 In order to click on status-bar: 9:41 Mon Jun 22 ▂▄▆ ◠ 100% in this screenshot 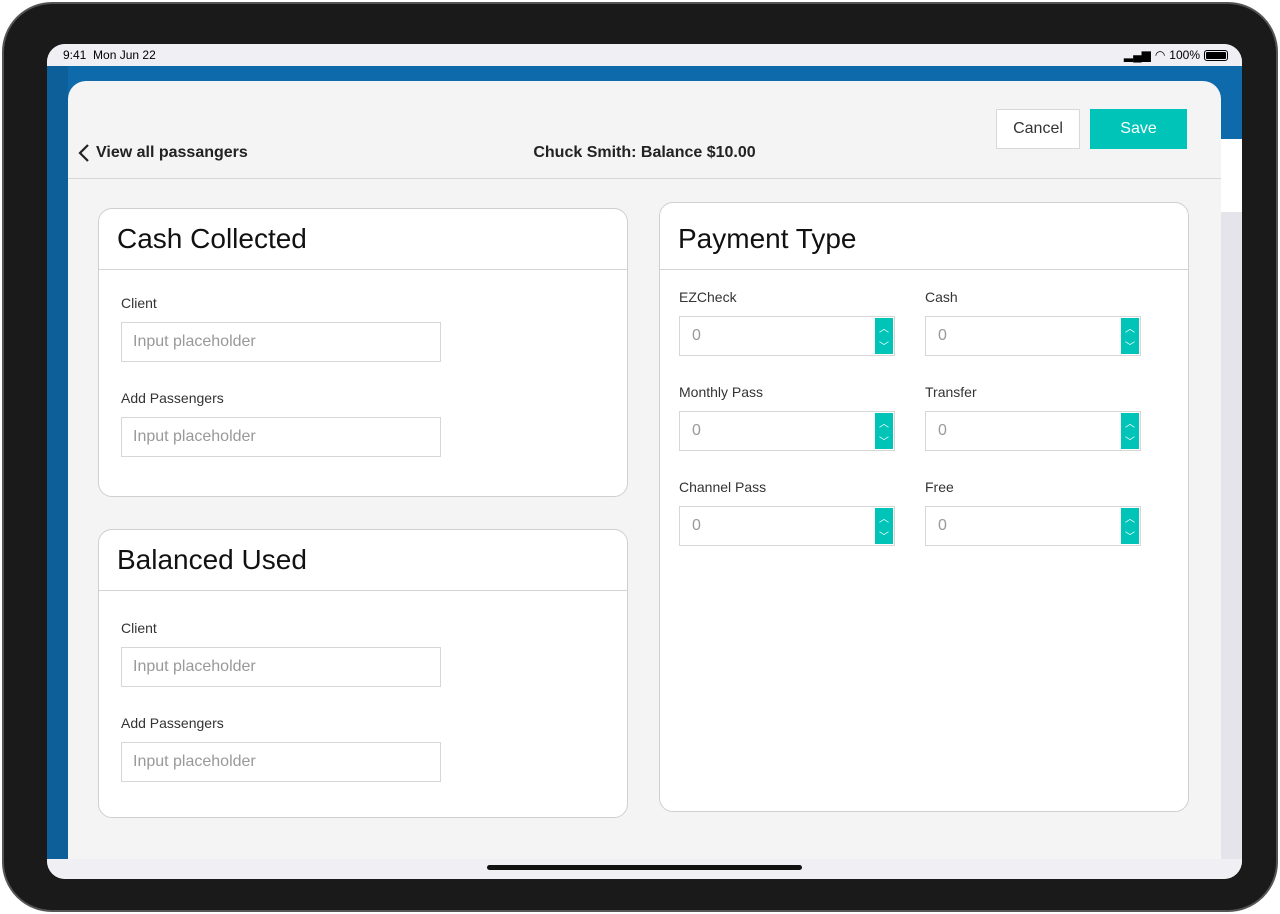, I will do `click(644, 55)`.